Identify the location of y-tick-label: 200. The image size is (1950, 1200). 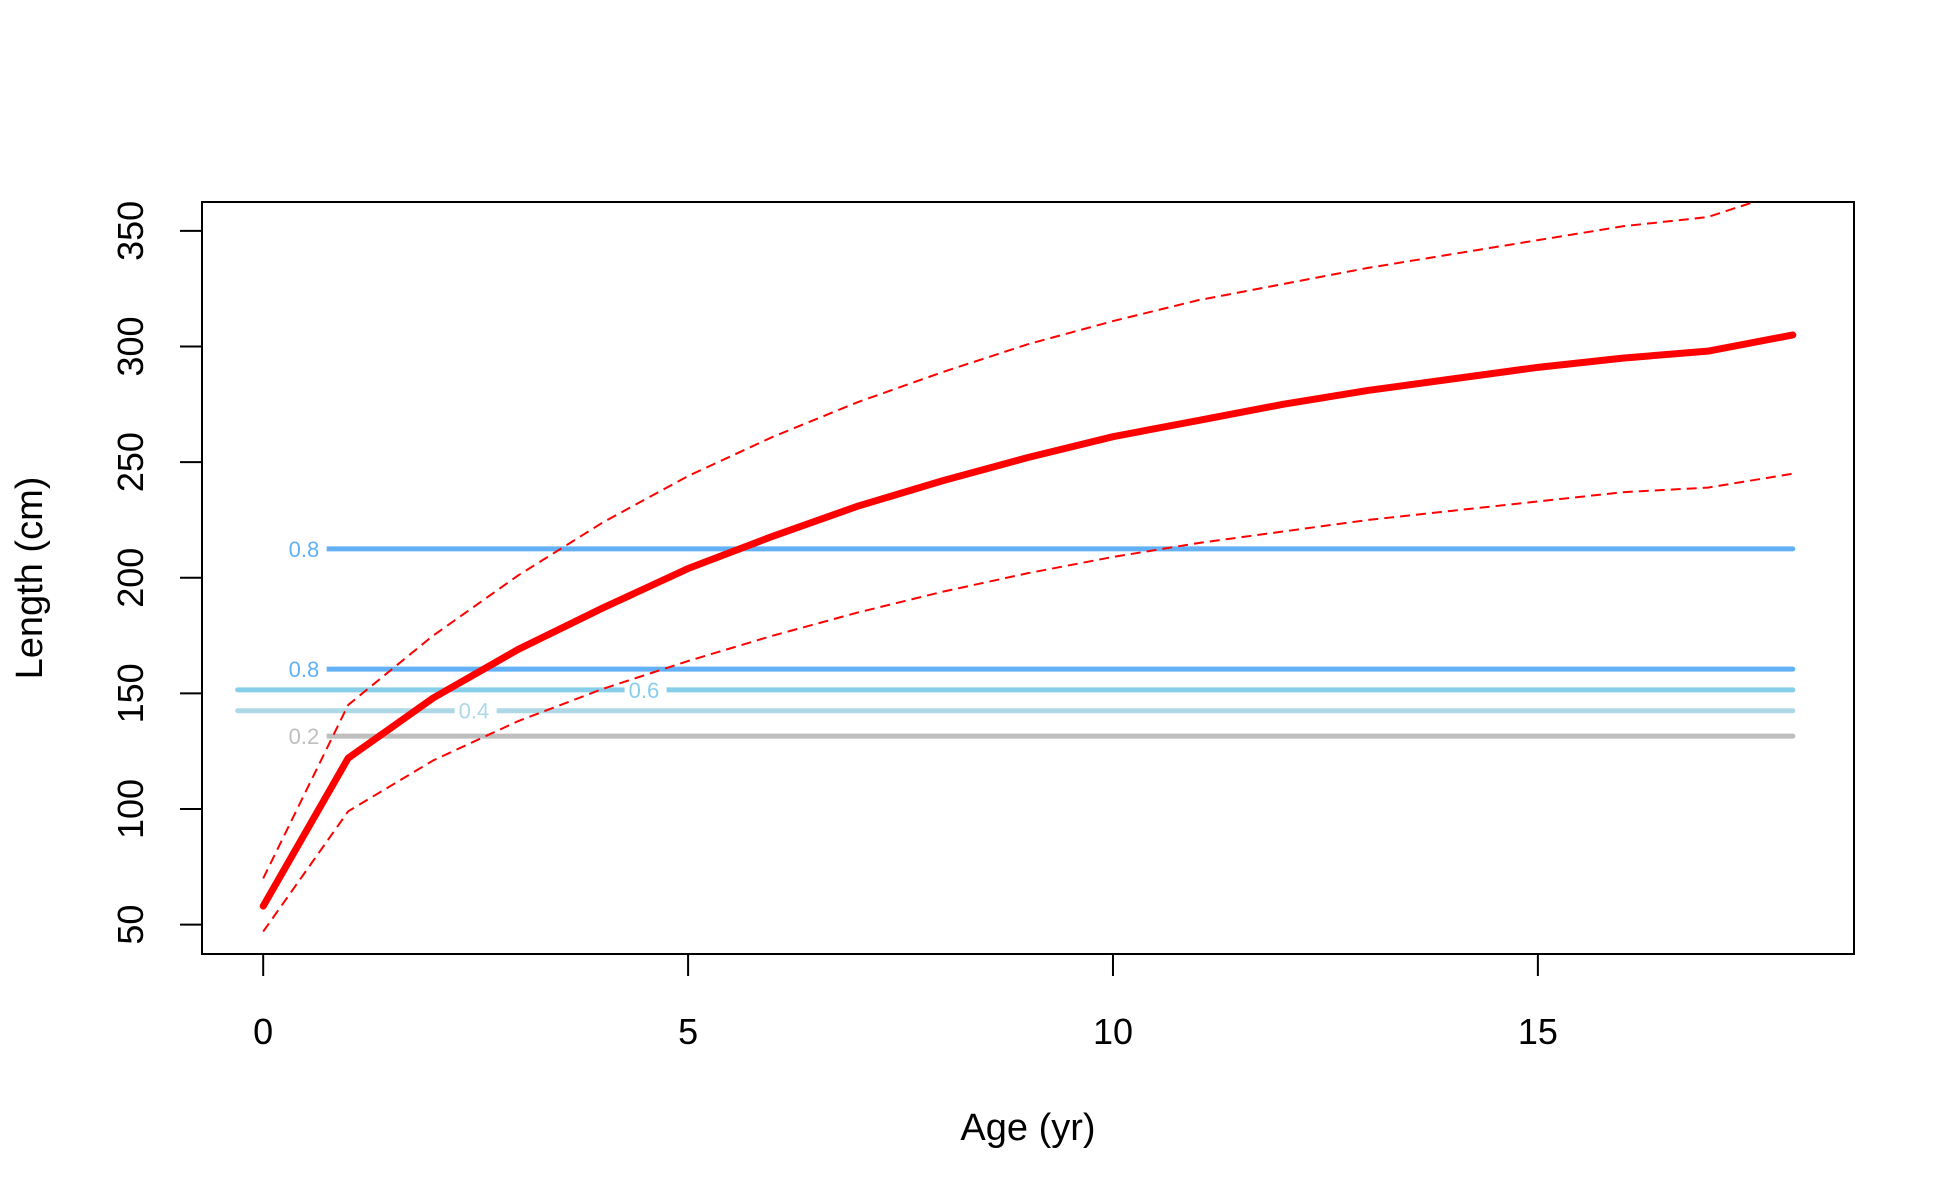
(130, 578).